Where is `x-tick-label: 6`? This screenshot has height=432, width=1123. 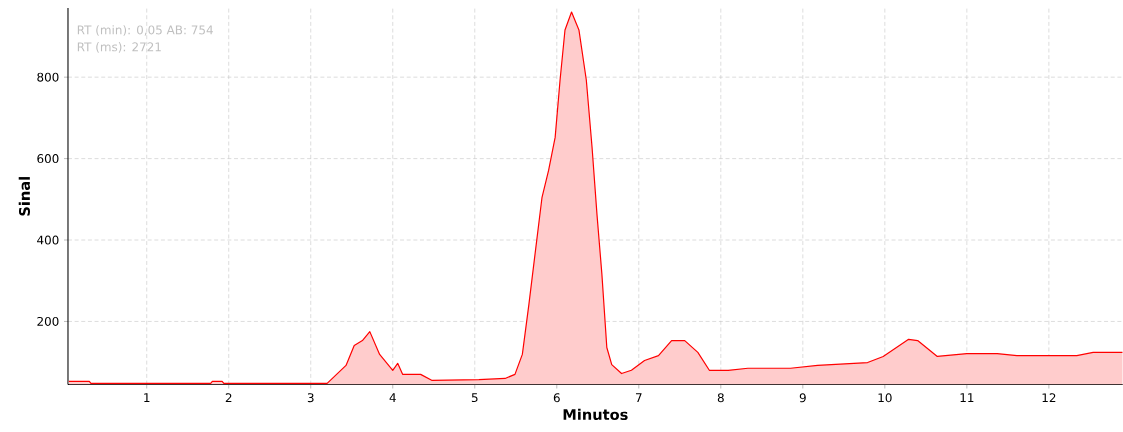
x-tick-label: 6 is located at coordinates (556, 398).